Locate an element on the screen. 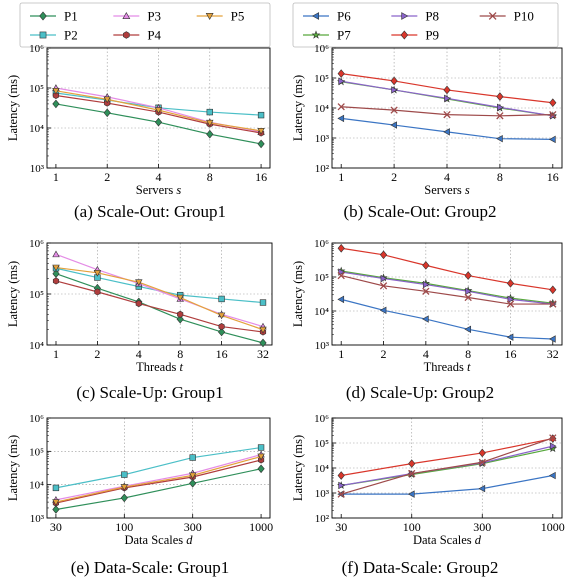  chart-panel-a: 10³ 10⁴ 10⁵ 10⁶ 1 2 4 8 16 Servers s Latency (ms) is located at coordinates (138, 120).